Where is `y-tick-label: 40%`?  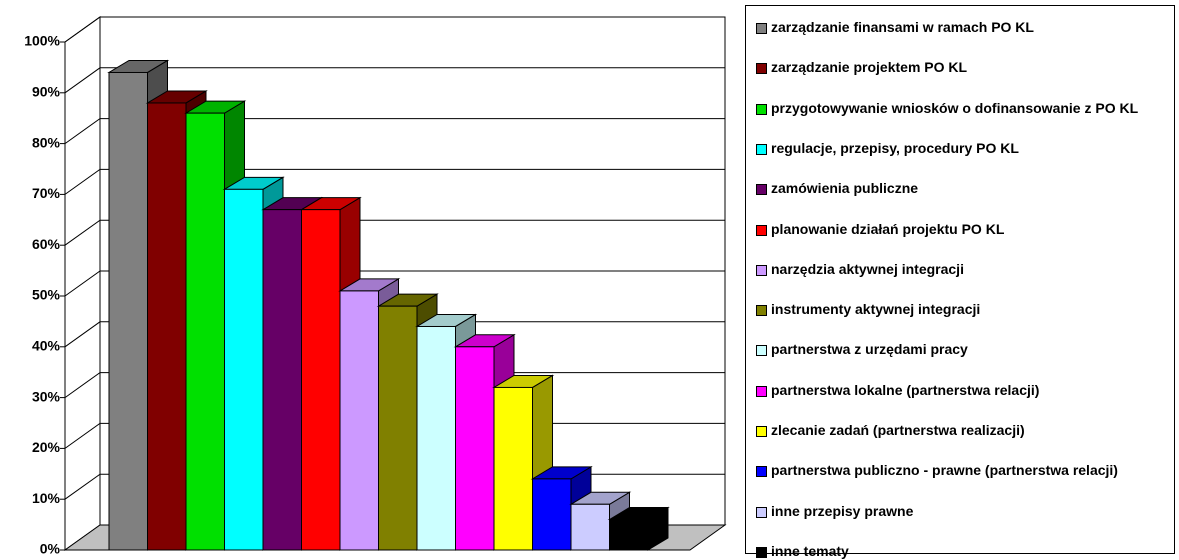 y-tick-label: 40% is located at coordinates (46, 346).